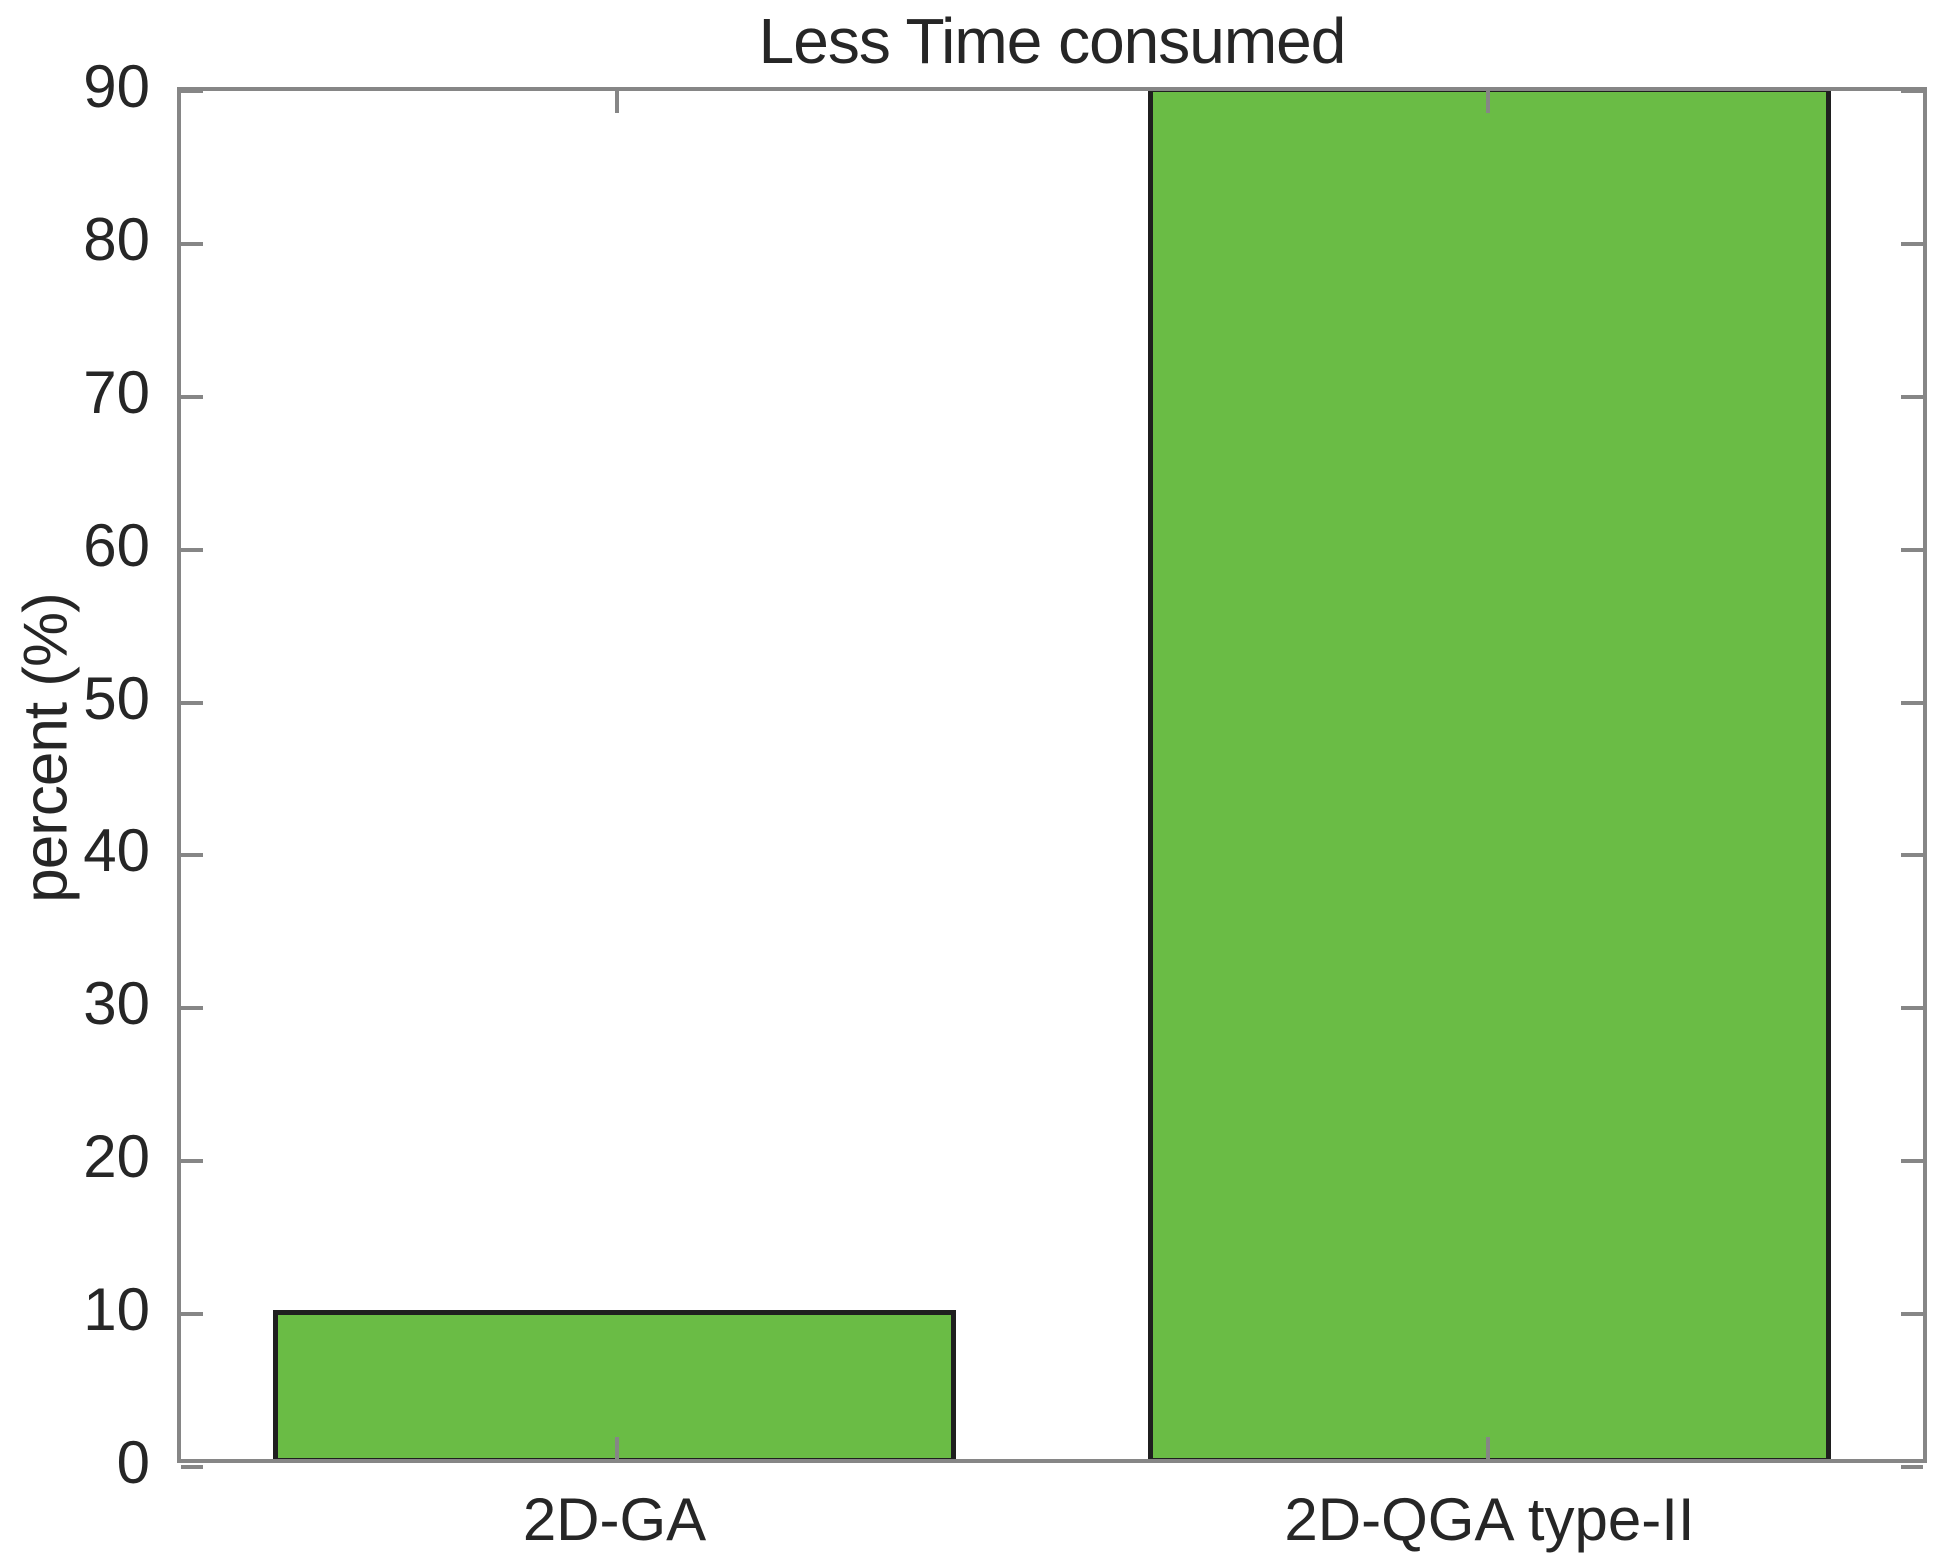  I want to click on y-tick-label-20: 20, so click(116, 1157).